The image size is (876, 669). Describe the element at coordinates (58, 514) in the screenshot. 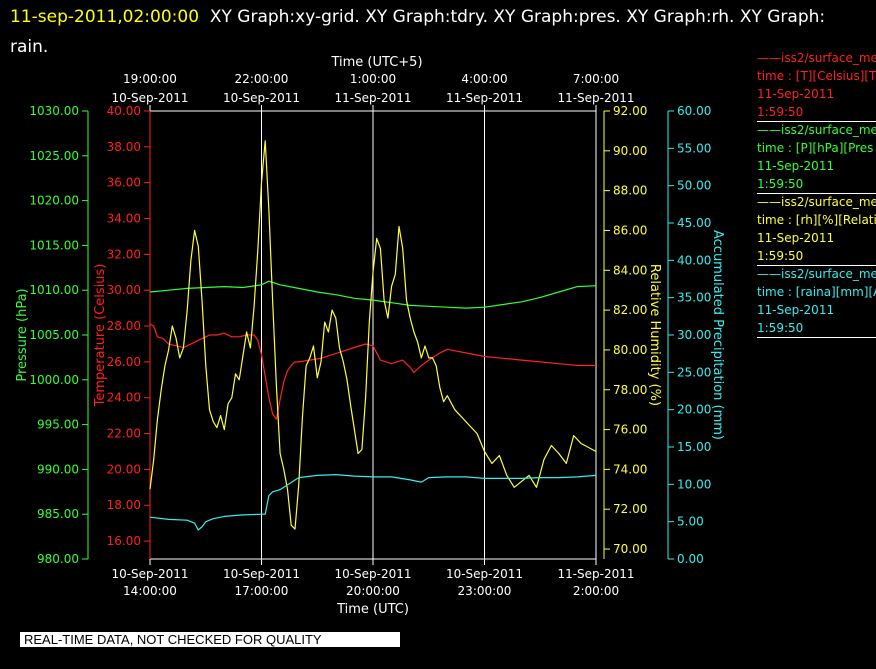

I see `y-tick-label-pres: 985.00` at that location.